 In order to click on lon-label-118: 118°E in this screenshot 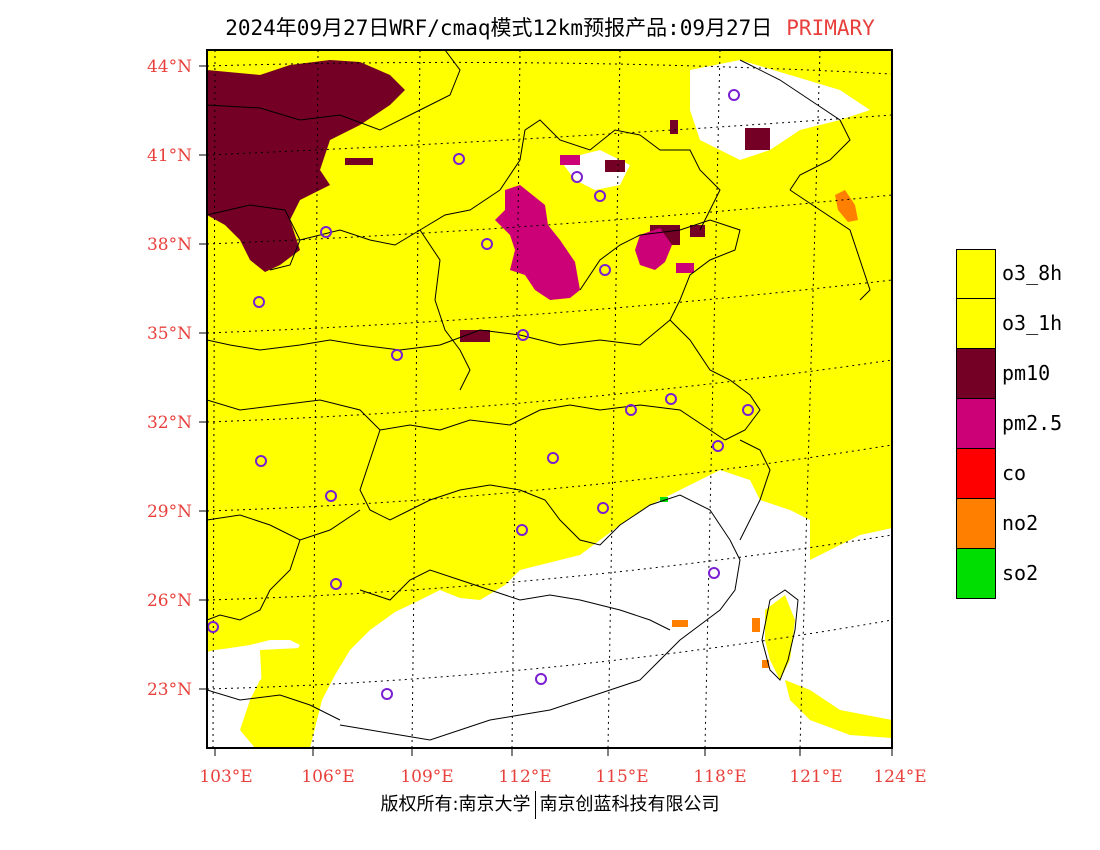, I will do `click(719, 777)`.